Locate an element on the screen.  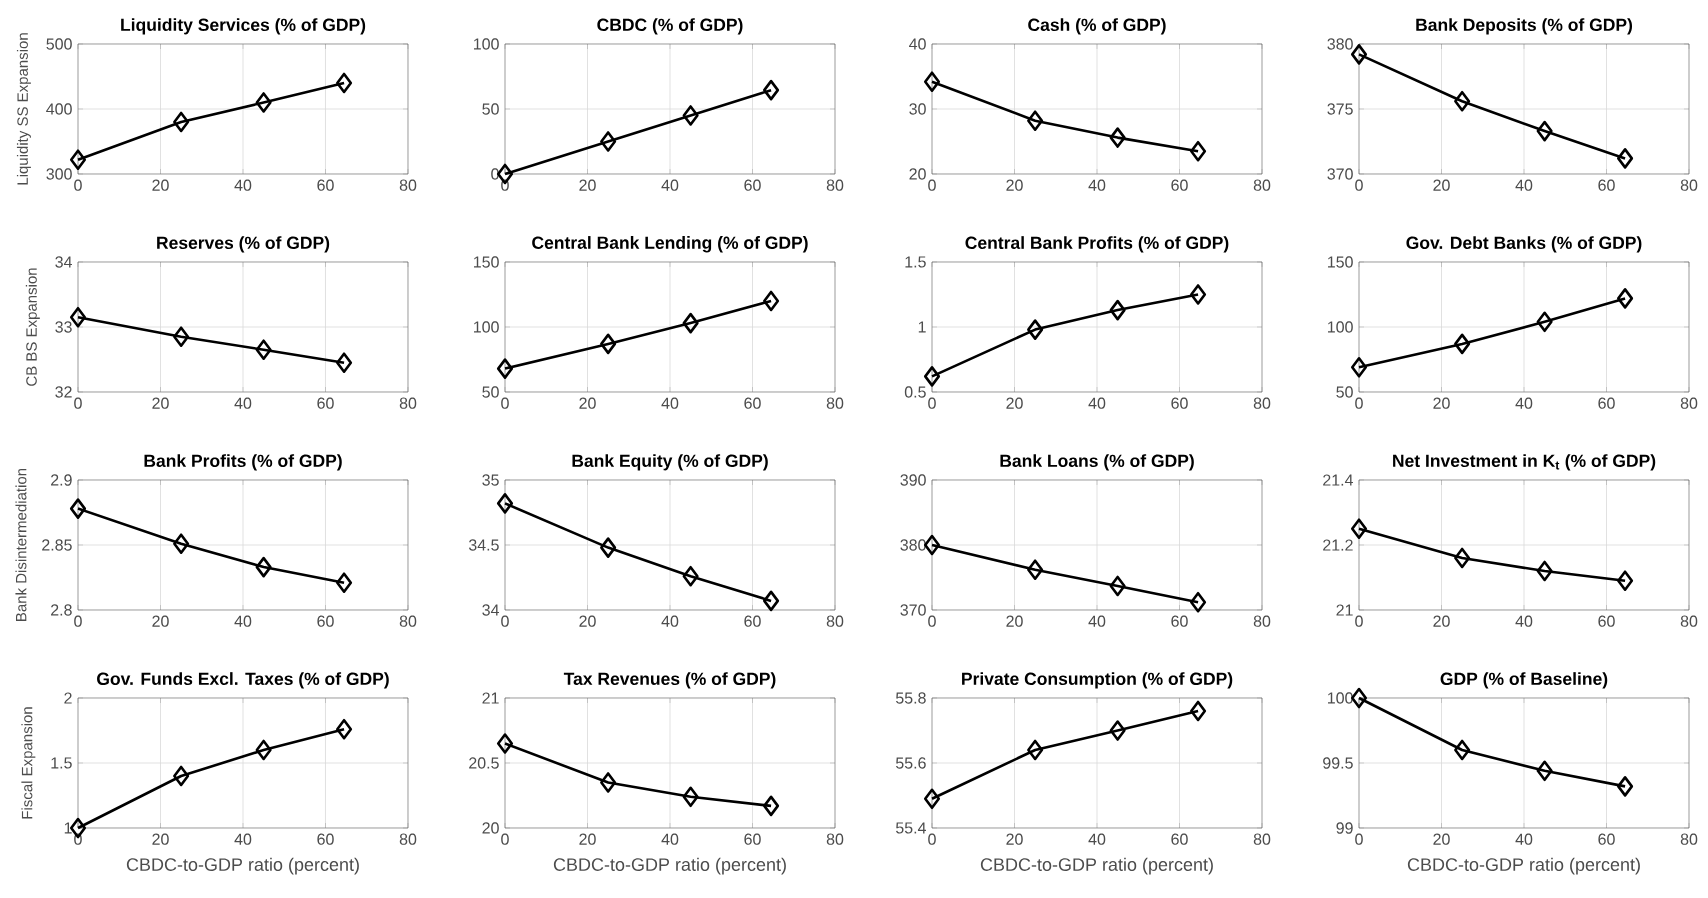
y-tick-label: 20 is located at coordinates (917, 174).